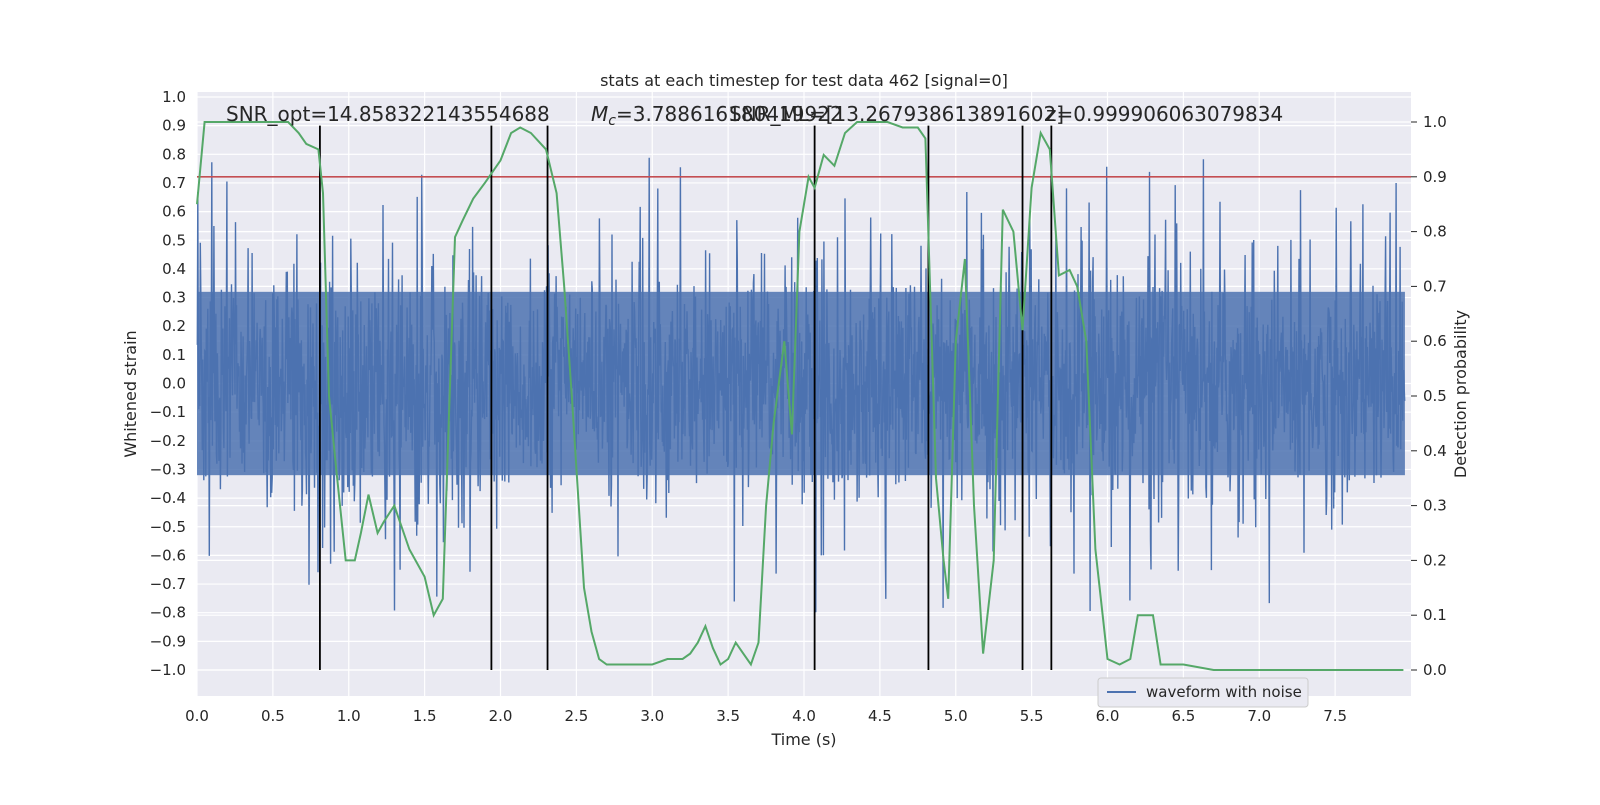  What do you see at coordinates (1435, 451) in the screenshot?
I see `right-y-tick-label: 0.4` at bounding box center [1435, 451].